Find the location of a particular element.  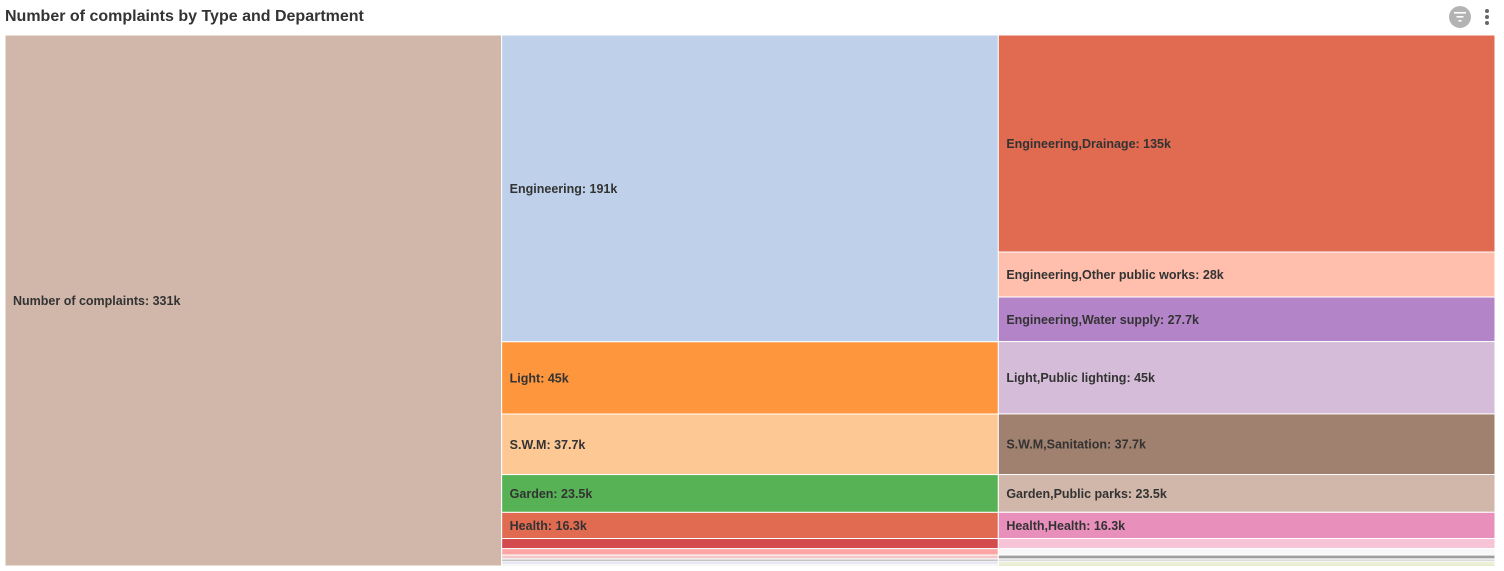

more-options-button is located at coordinates (1487, 17).